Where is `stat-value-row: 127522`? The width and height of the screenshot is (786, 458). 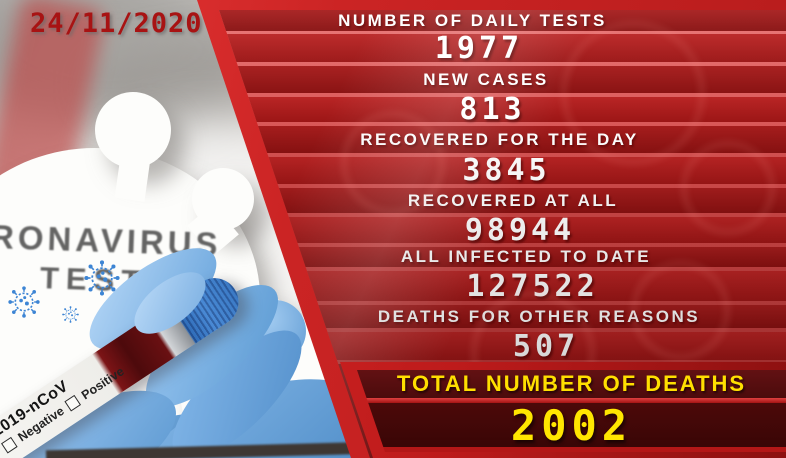 stat-value-row: 127522 is located at coordinates (532, 286).